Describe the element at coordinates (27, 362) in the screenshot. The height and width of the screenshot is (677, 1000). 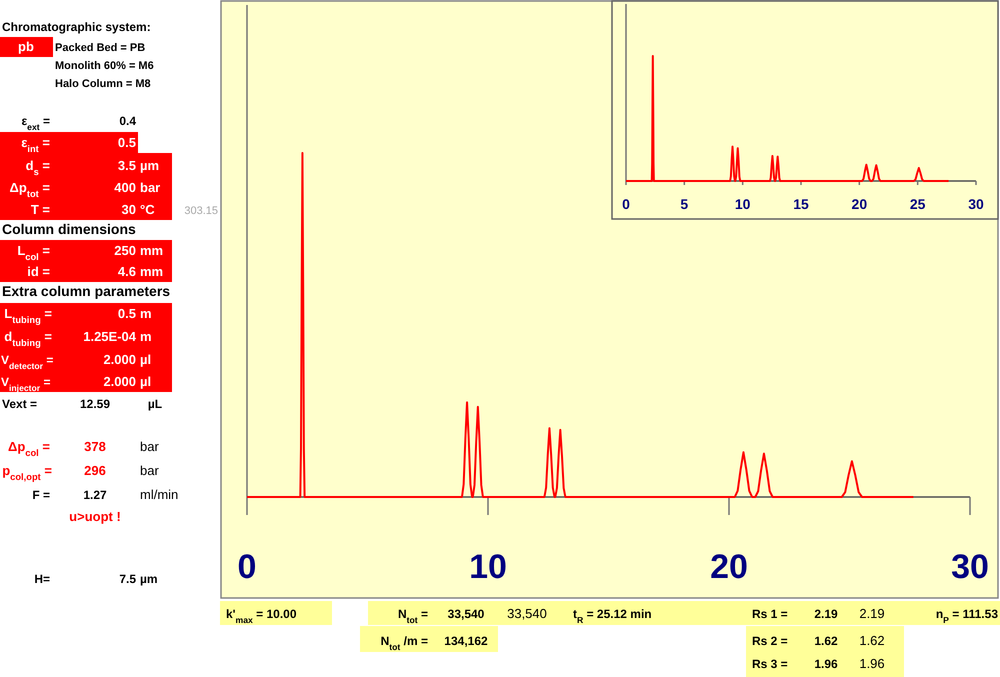
I see `text: V$_{detector}$ =` at that location.